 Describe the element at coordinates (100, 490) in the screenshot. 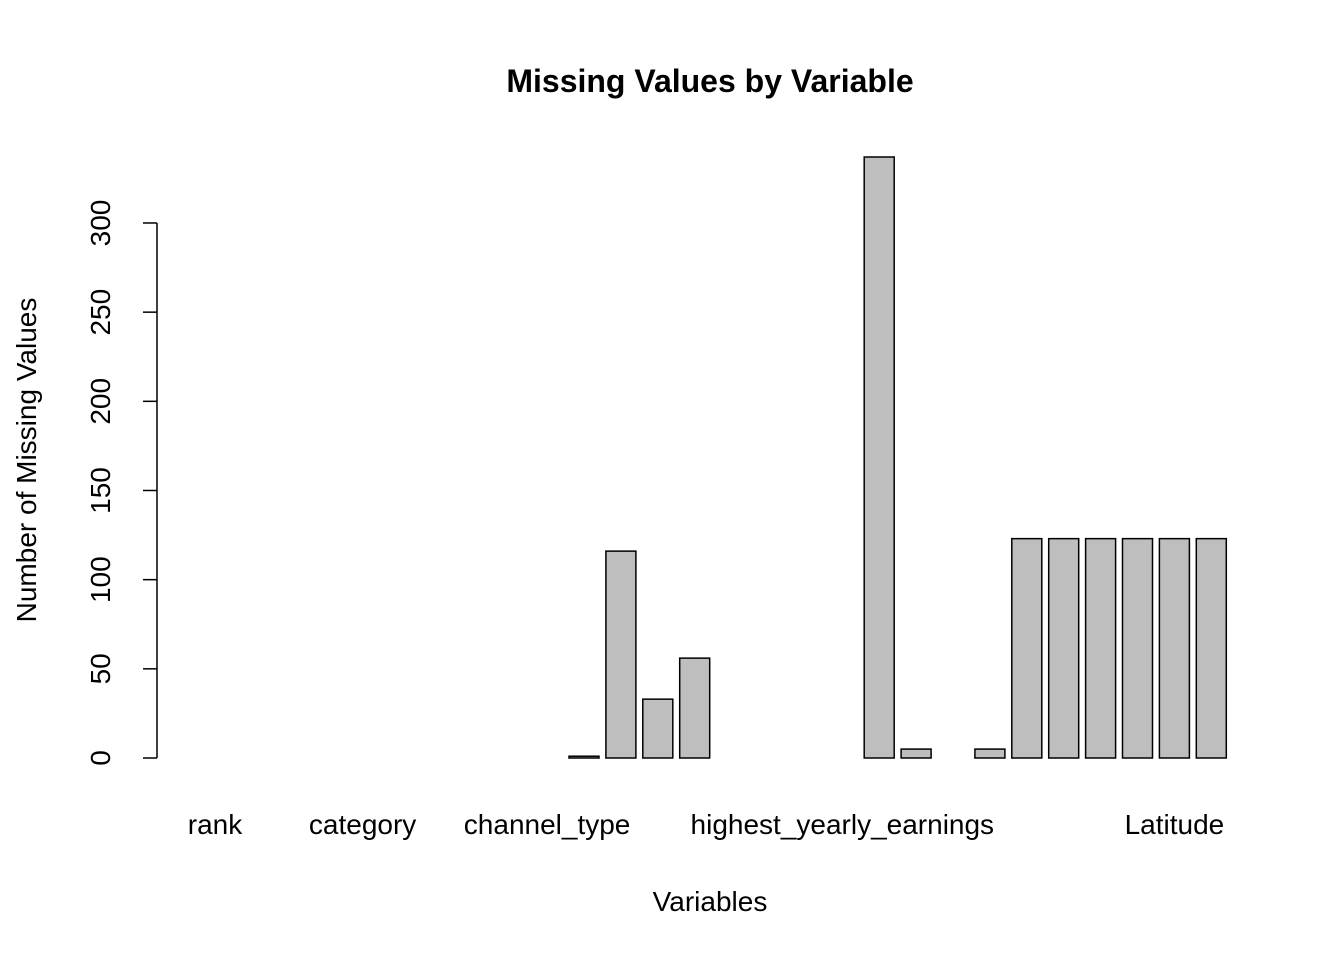

I see `y-tick-label: 150` at that location.